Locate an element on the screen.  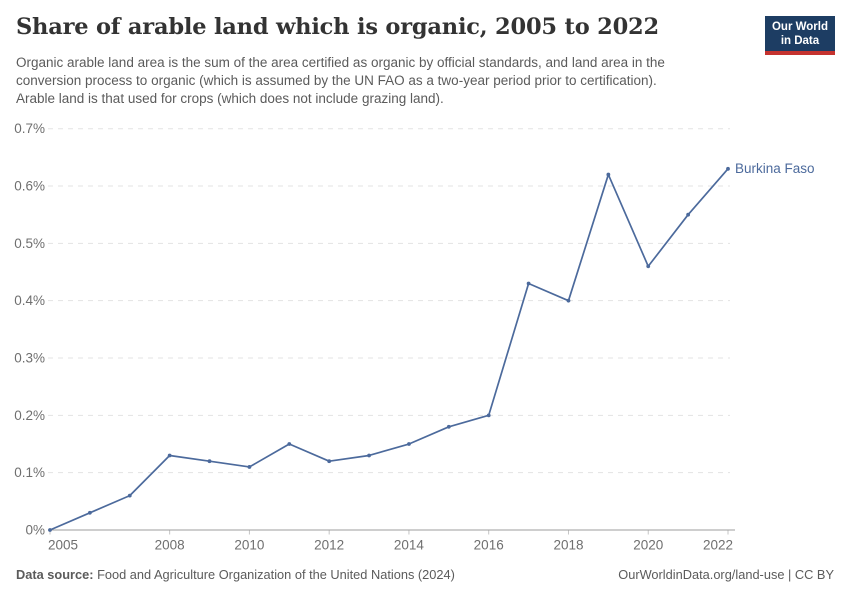
data-source-label: Data source: is located at coordinates (55, 574).